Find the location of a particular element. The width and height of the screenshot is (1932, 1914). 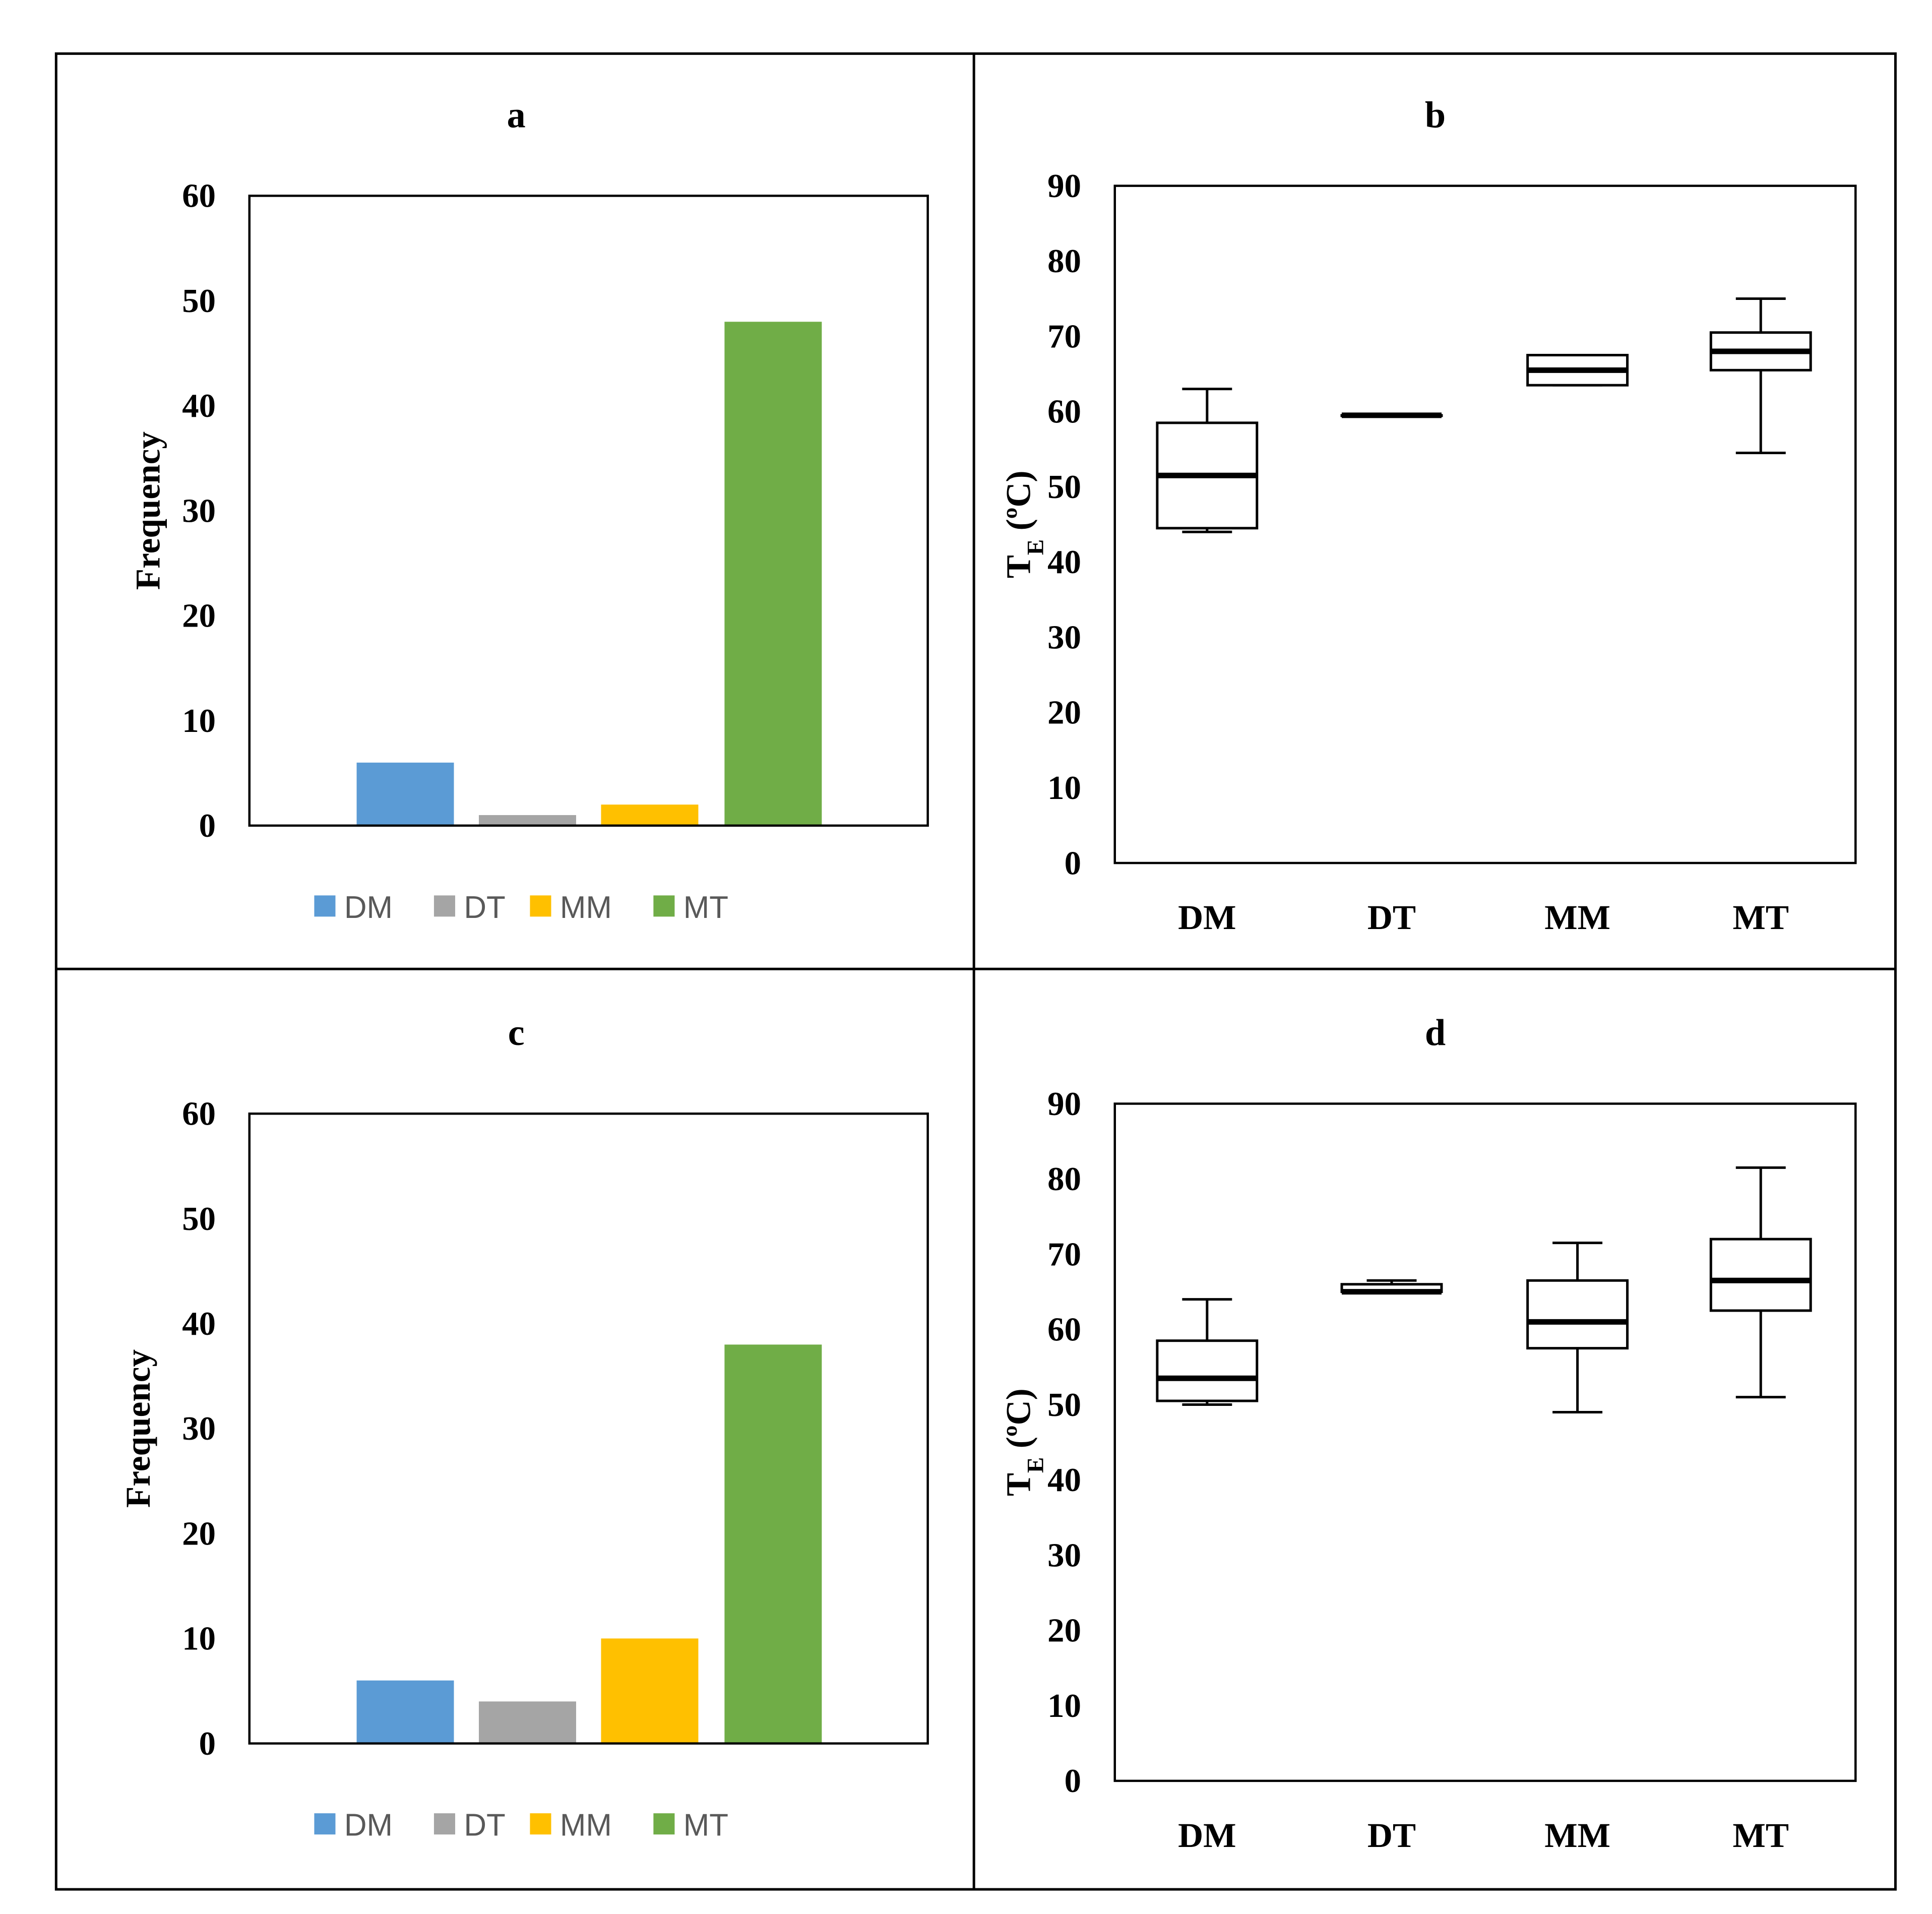

panel-title: c is located at coordinates (516, 1033).